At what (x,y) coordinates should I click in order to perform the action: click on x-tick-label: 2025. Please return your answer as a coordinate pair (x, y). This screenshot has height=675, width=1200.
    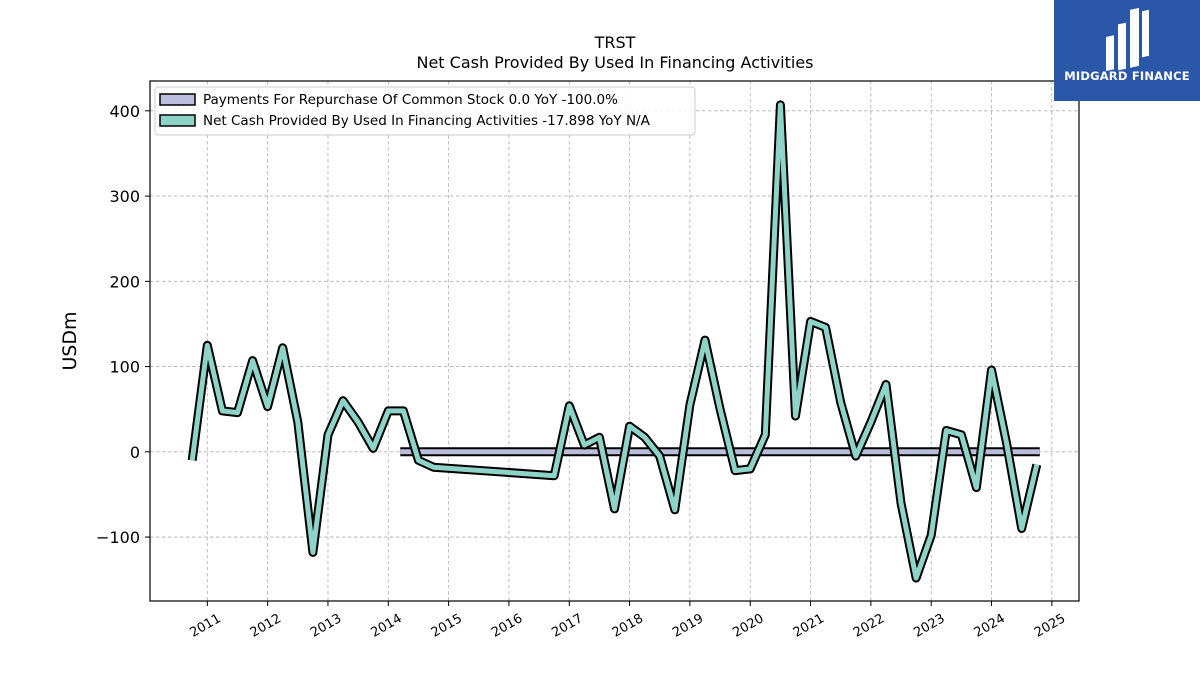
    Looking at the image, I should click on (1050, 626).